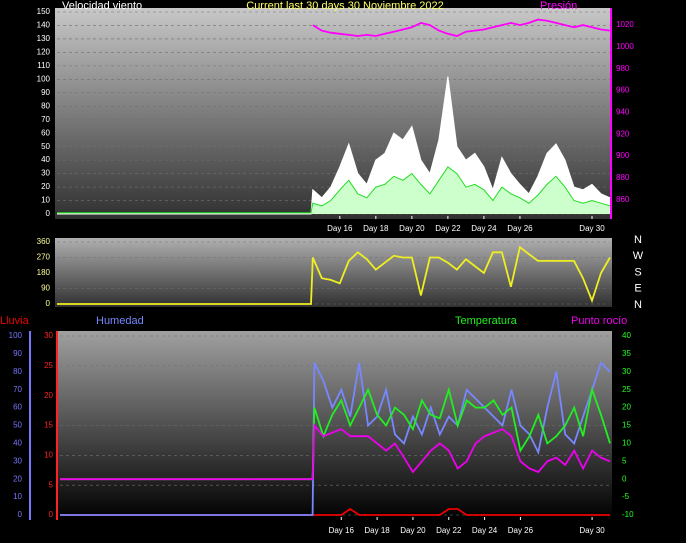 Image resolution: width=686 pixels, height=543 pixels. I want to click on y3-tick-label: 40, so click(17, 443).